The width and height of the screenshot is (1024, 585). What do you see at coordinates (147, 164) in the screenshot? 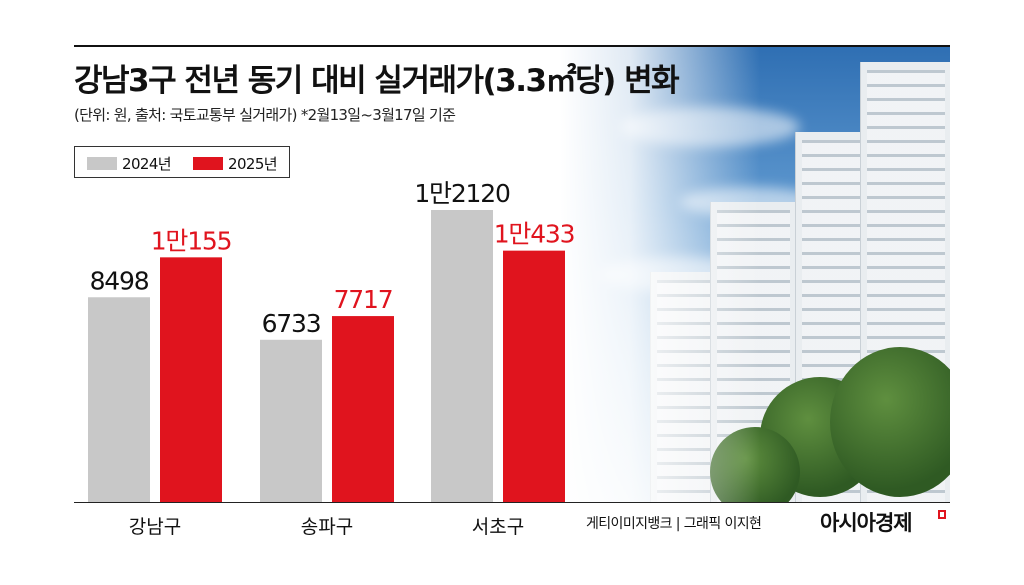
I see `legend-label-2024: 2024년` at bounding box center [147, 164].